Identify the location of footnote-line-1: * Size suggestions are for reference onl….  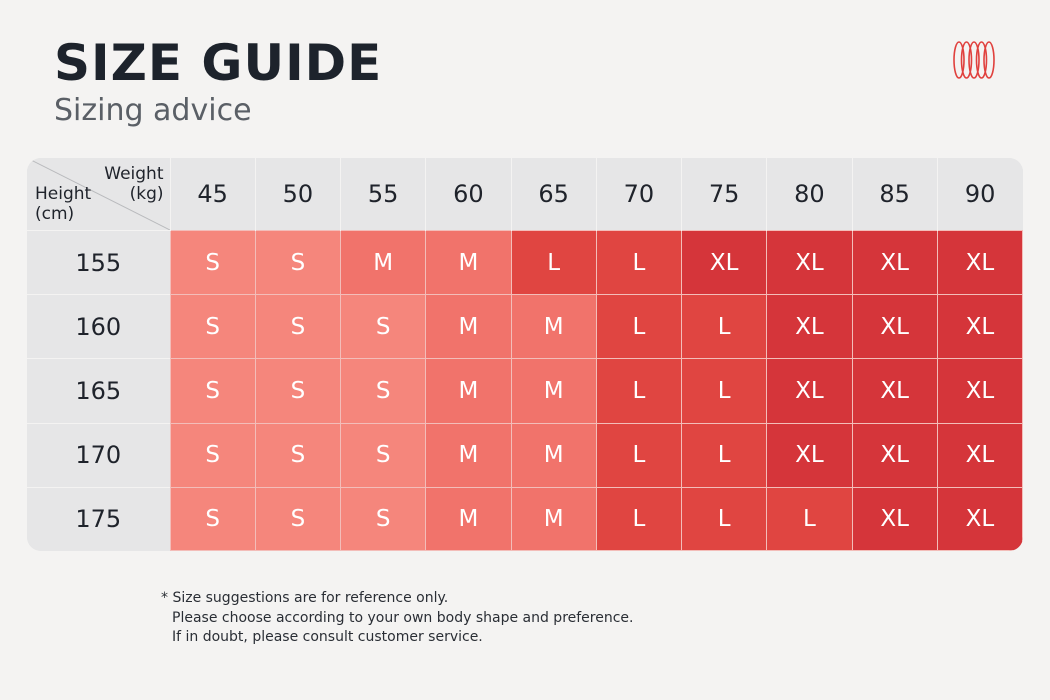
(305, 598).